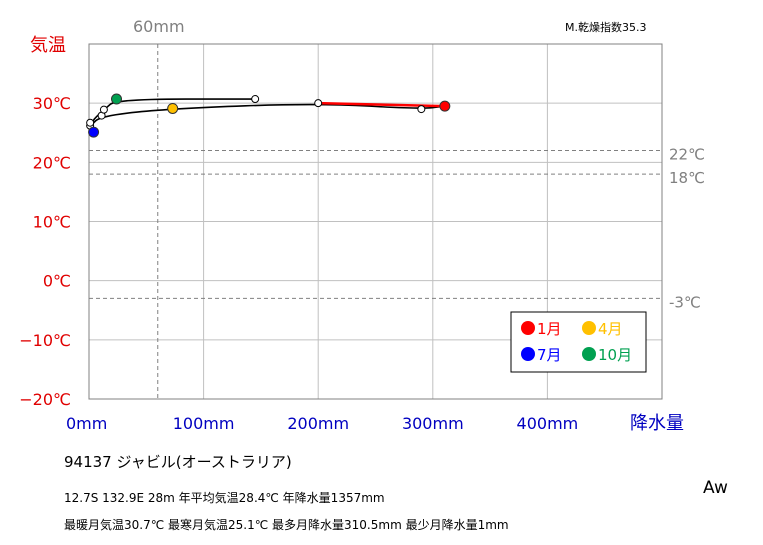 Image resolution: width=763 pixels, height=545 pixels. I want to click on dryness-index: M.乾燥指数35.3, so click(605, 27).